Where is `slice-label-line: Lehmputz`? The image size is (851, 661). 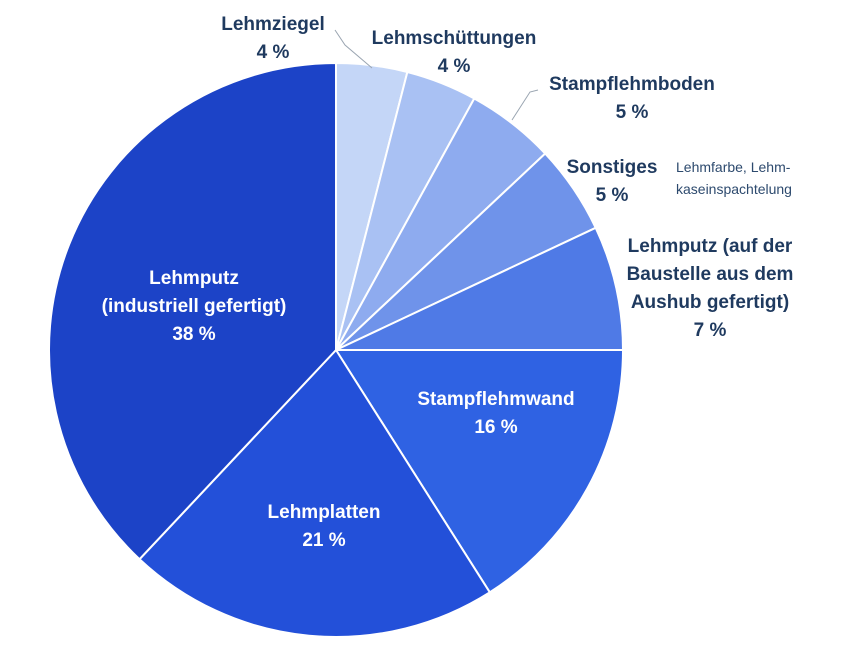
slice-label-line: Lehmputz is located at coordinates (194, 278).